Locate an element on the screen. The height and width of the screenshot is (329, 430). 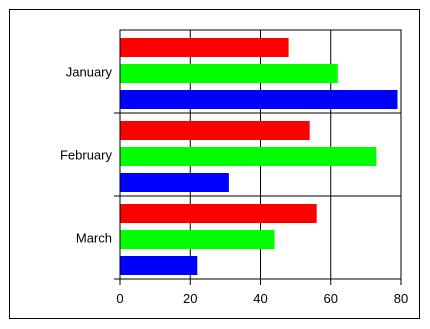
x-tick-label: 60 is located at coordinates (331, 298).